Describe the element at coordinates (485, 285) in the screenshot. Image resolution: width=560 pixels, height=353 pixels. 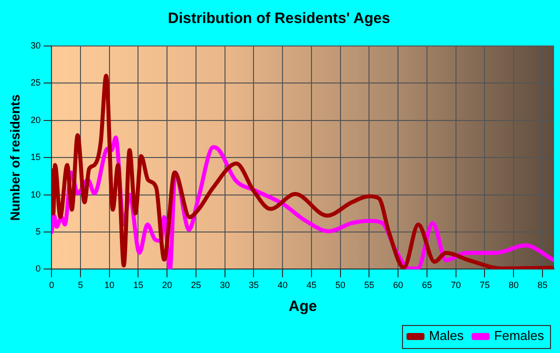
I see `x-tick-label: 75` at that location.